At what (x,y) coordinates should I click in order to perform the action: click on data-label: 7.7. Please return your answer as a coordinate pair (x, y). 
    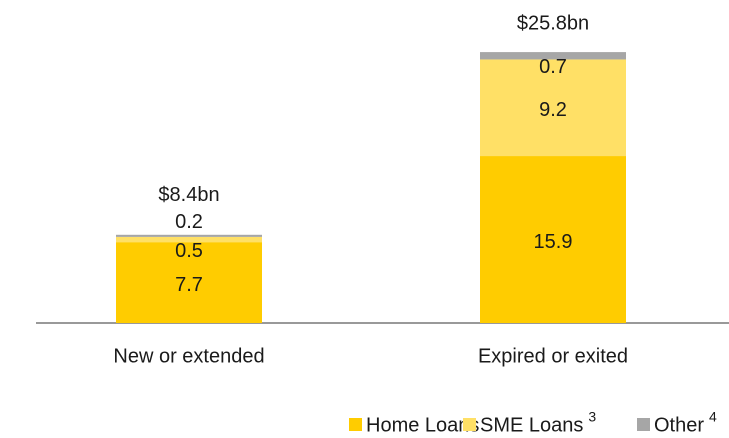
    Looking at the image, I should click on (189, 285).